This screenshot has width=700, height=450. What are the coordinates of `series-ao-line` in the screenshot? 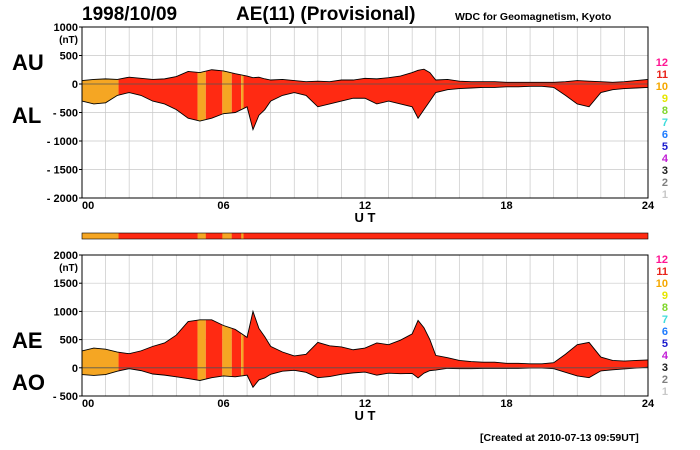 It's located at (365, 377).